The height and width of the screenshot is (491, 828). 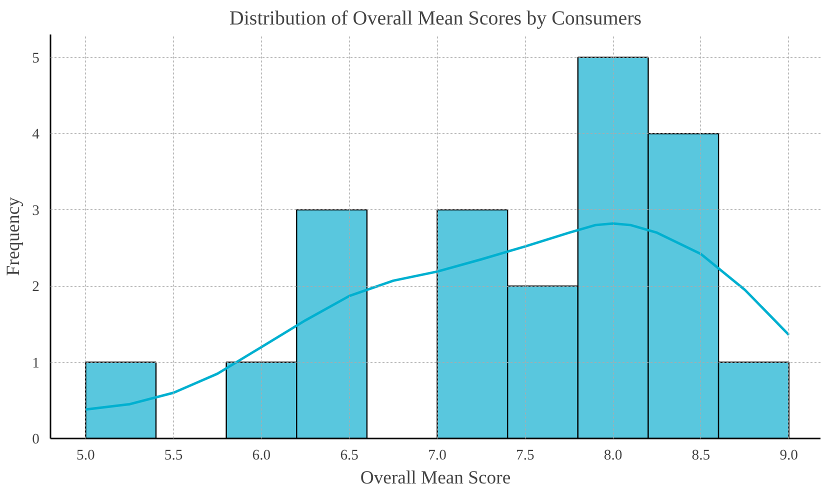 What do you see at coordinates (437, 456) in the screenshot?
I see `x-tick-label: 7.0` at bounding box center [437, 456].